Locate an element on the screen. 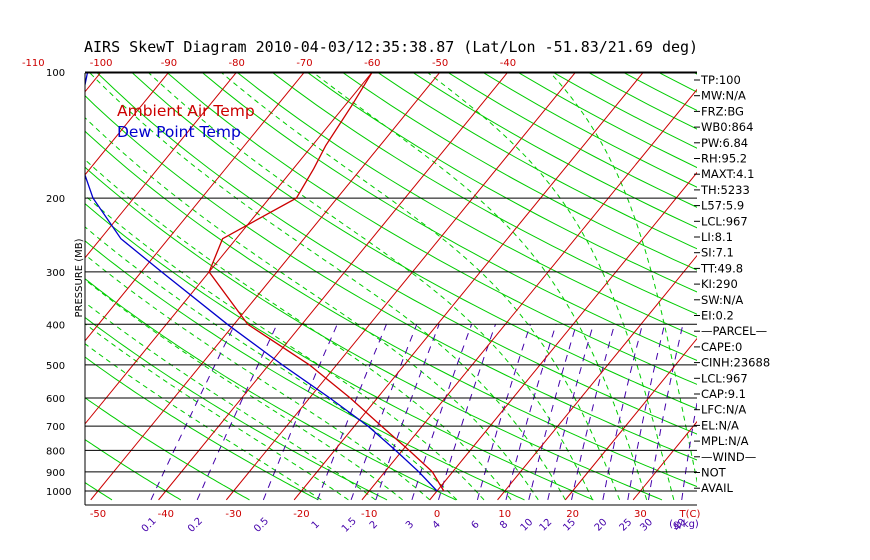 The width and height of the screenshot is (870, 560). index-entry: TT:49.8 is located at coordinates (721, 268).